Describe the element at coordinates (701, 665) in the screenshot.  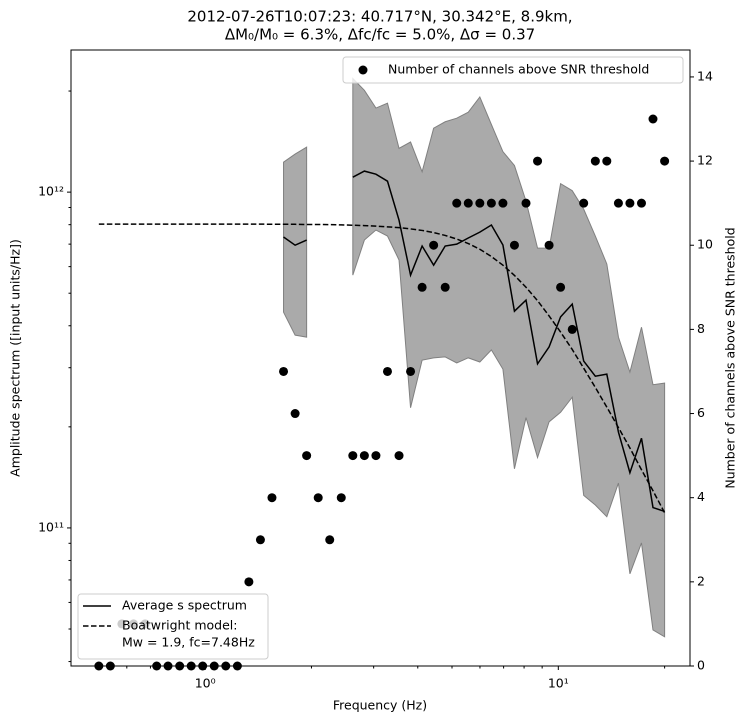
I see `y2-tick-label: 0` at that location.